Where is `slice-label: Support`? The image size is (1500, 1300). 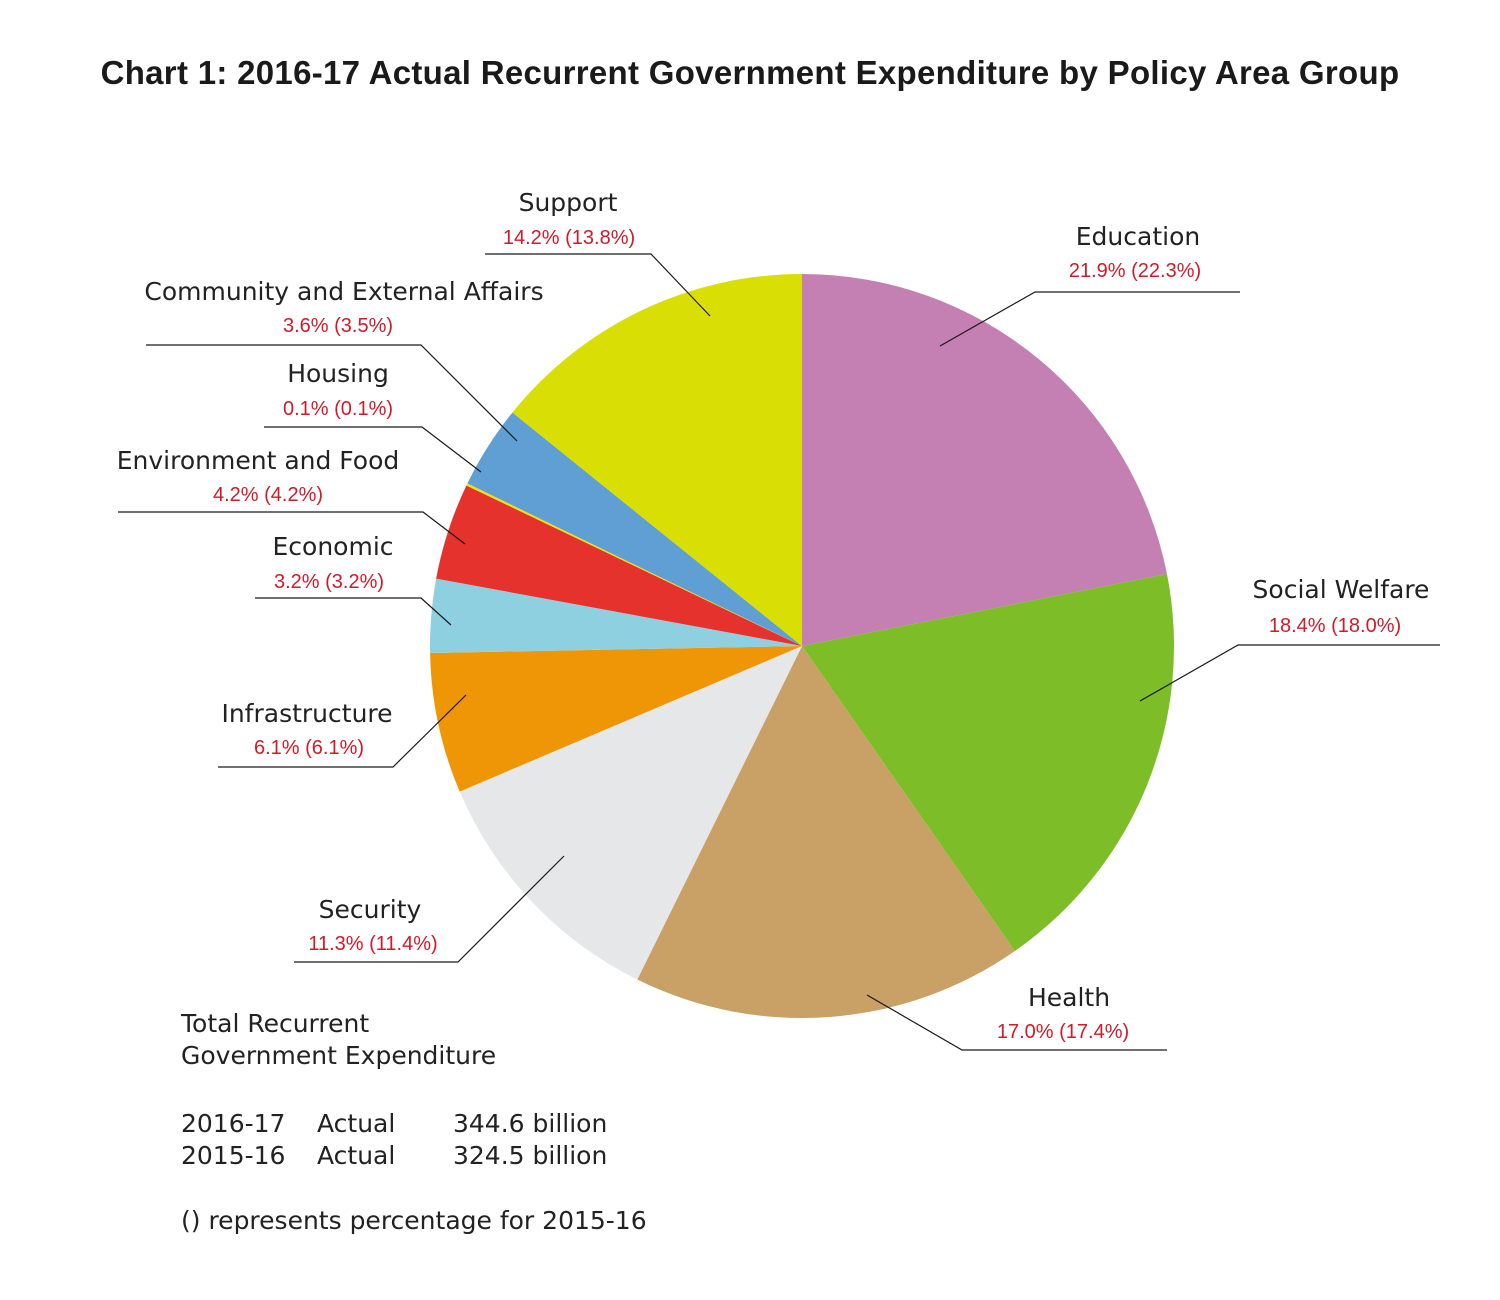 slice-label: Support is located at coordinates (568, 202).